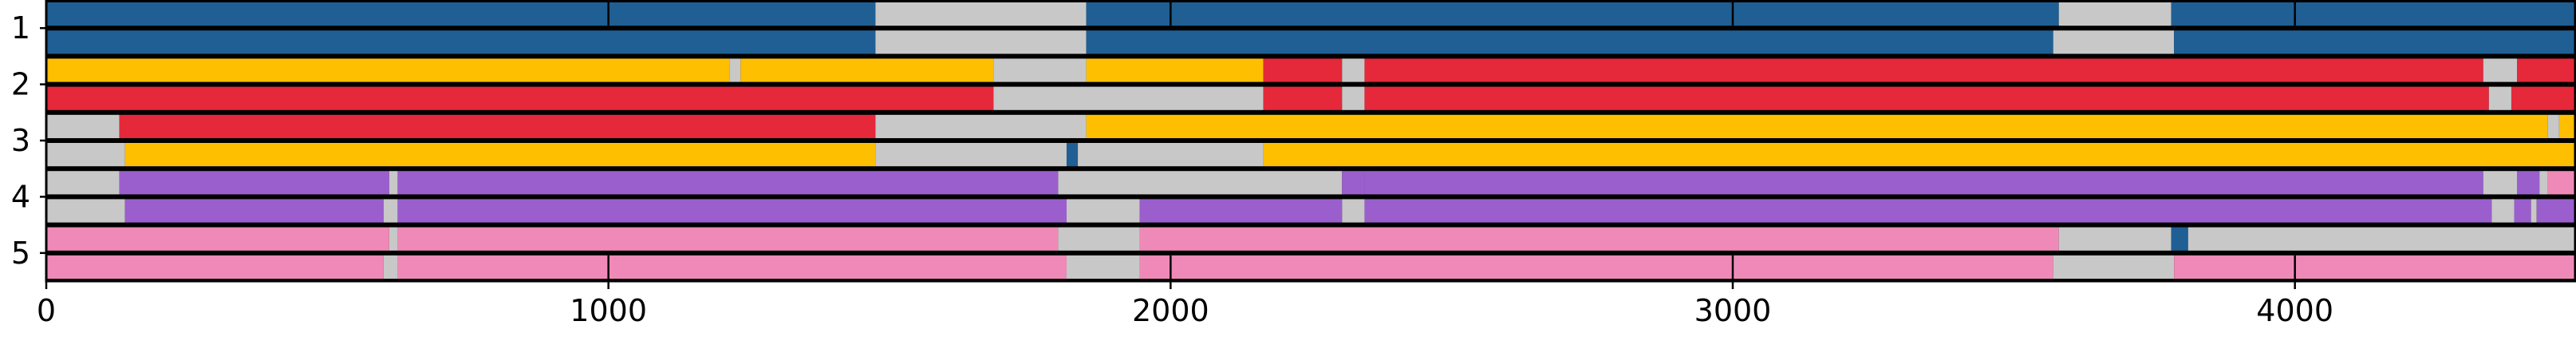  What do you see at coordinates (1170, 310) in the screenshot?
I see `x-tick-label: 2000` at bounding box center [1170, 310].